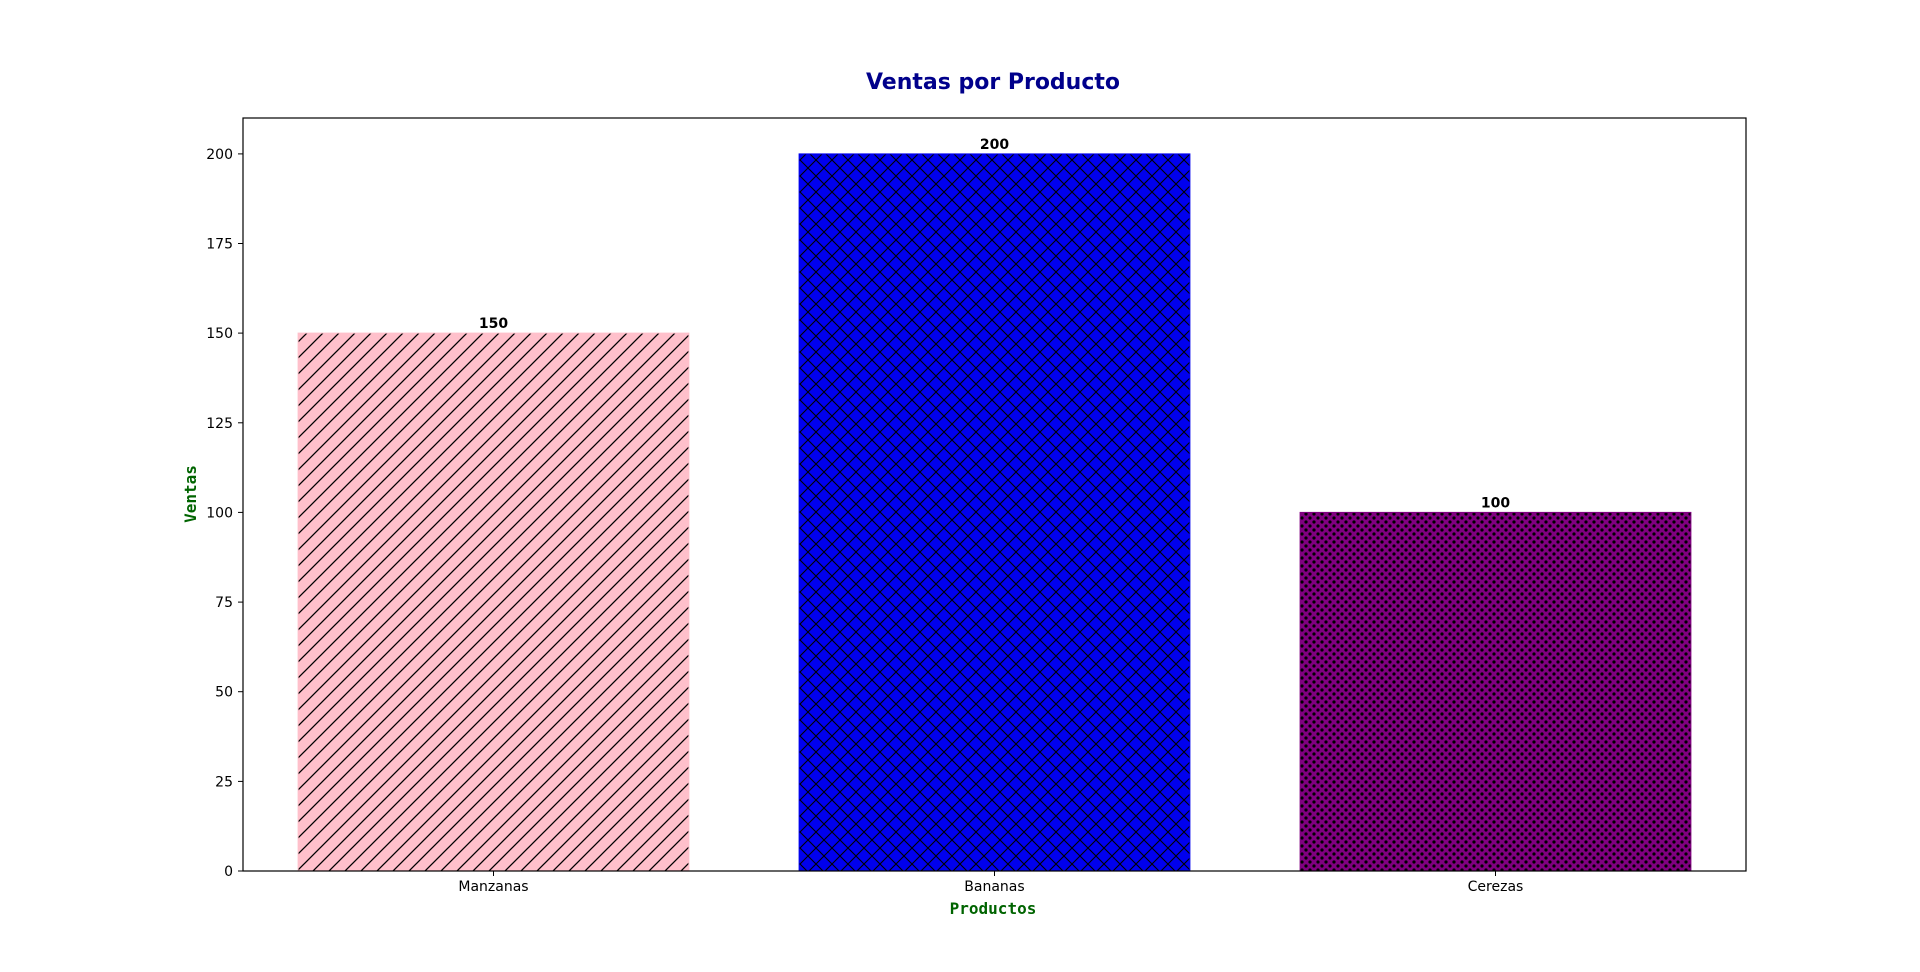 The image size is (1920, 972). Describe the element at coordinates (219, 245) in the screenshot. I see `y-tick-label: 175` at that location.